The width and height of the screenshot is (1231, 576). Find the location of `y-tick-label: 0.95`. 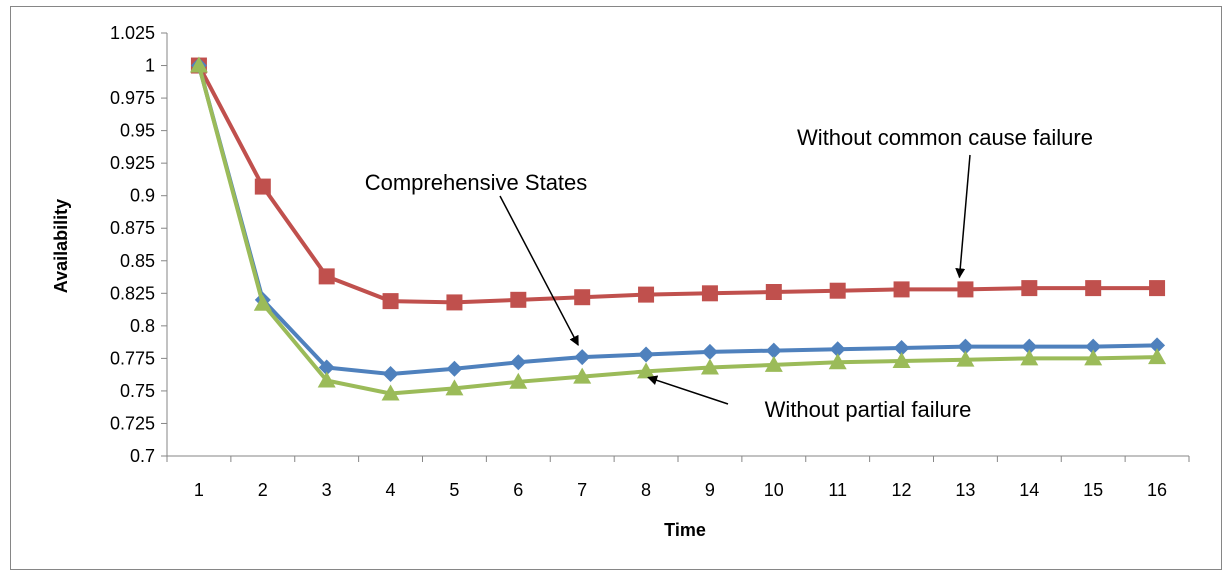

y-tick-label: 0.95 is located at coordinates (137, 131).